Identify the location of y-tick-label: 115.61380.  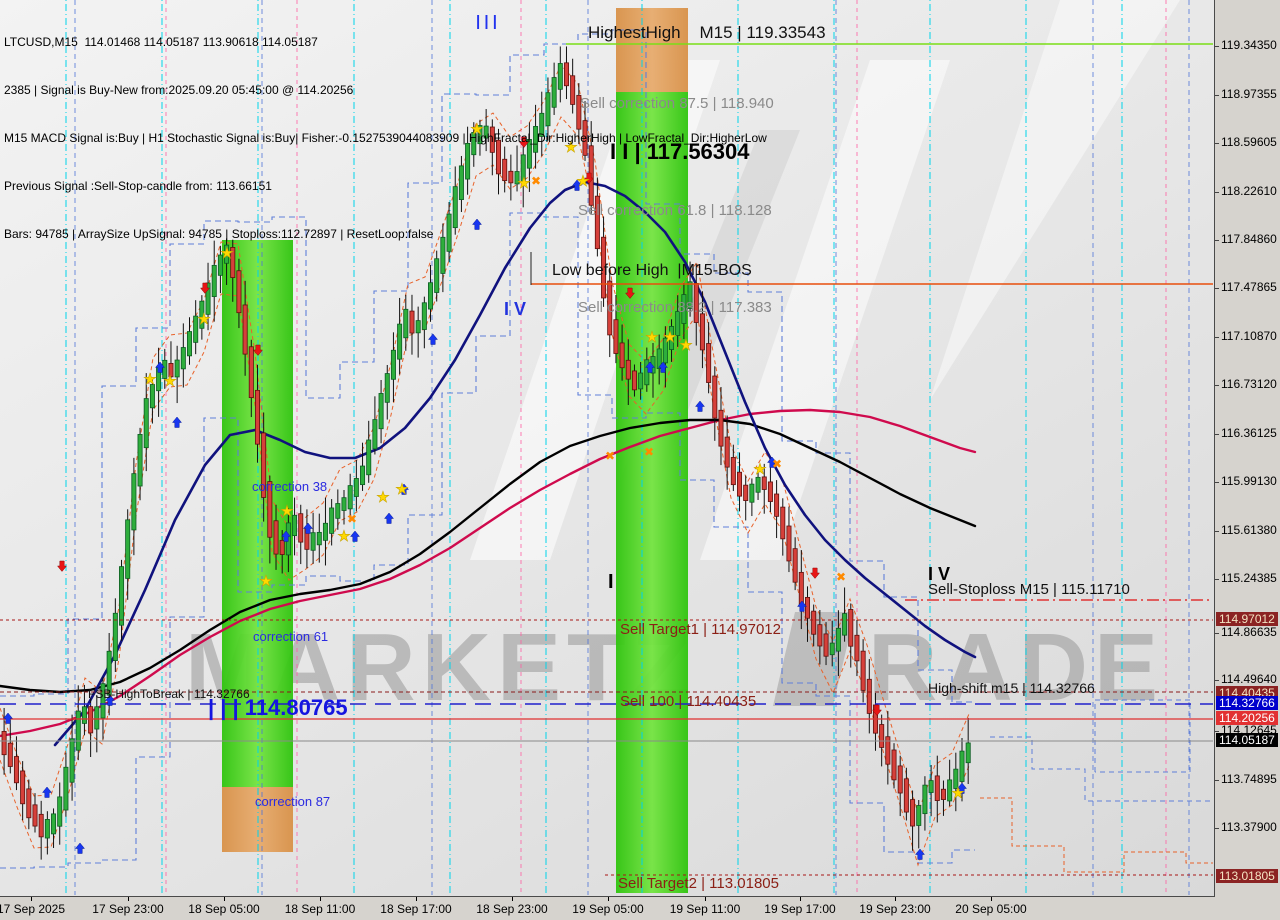
(1249, 530).